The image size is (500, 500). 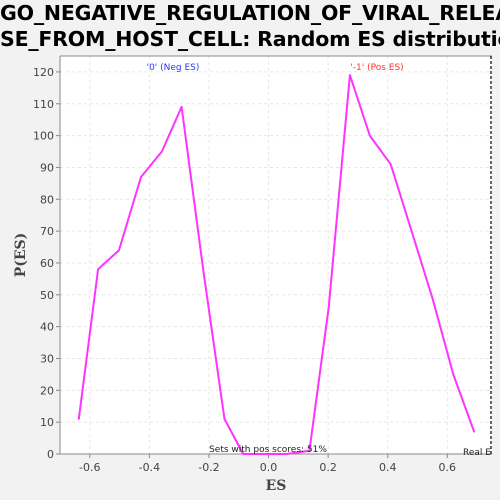 I want to click on chart-title-line-1: GO_NEGATIVE_REGULATION_OF_VIRAL_RELEA, so click(x=250, y=13).